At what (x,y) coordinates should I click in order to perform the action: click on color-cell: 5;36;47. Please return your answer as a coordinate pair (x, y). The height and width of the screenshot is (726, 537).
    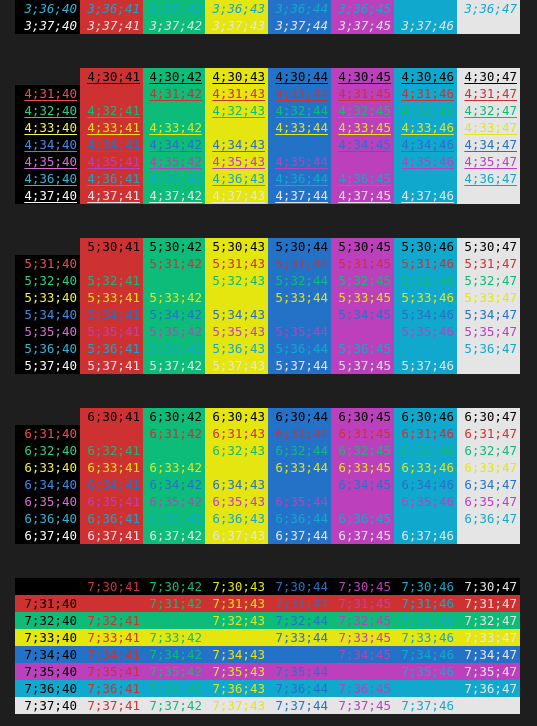
    Looking at the image, I should click on (488, 348).